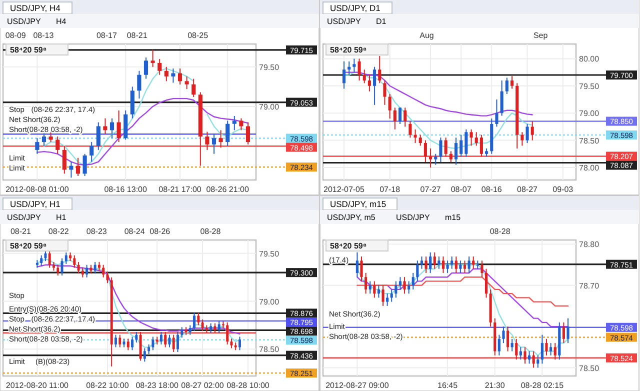 This screenshot has width=640, height=391. Describe the element at coordinates (448, 385) in the screenshot. I see `x-tick-label: 16:45` at that location.